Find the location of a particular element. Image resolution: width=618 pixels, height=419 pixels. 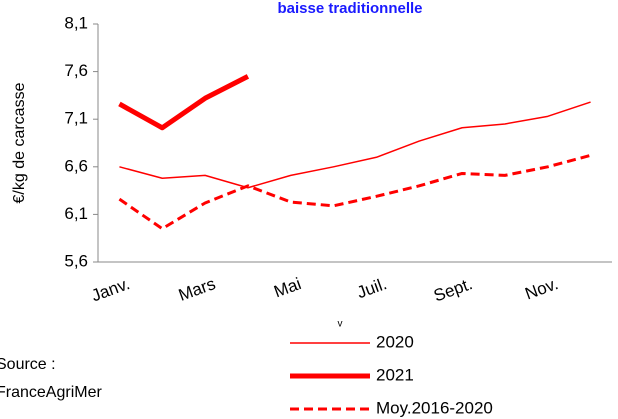

chart-title: baisse traditionnelle is located at coordinates (349, 8).